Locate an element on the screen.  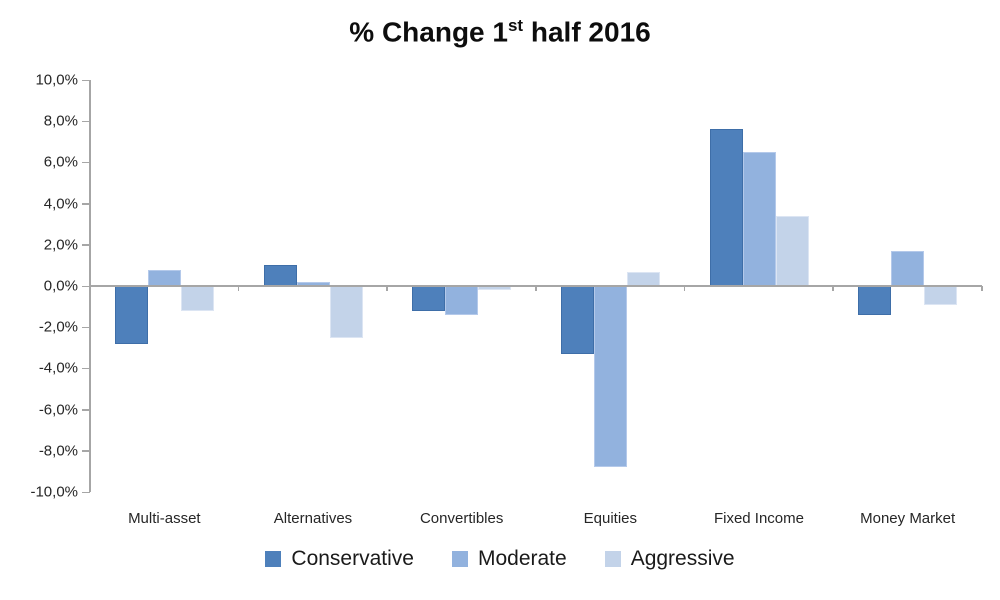
legend-label: Moderate is located at coordinates (522, 558).